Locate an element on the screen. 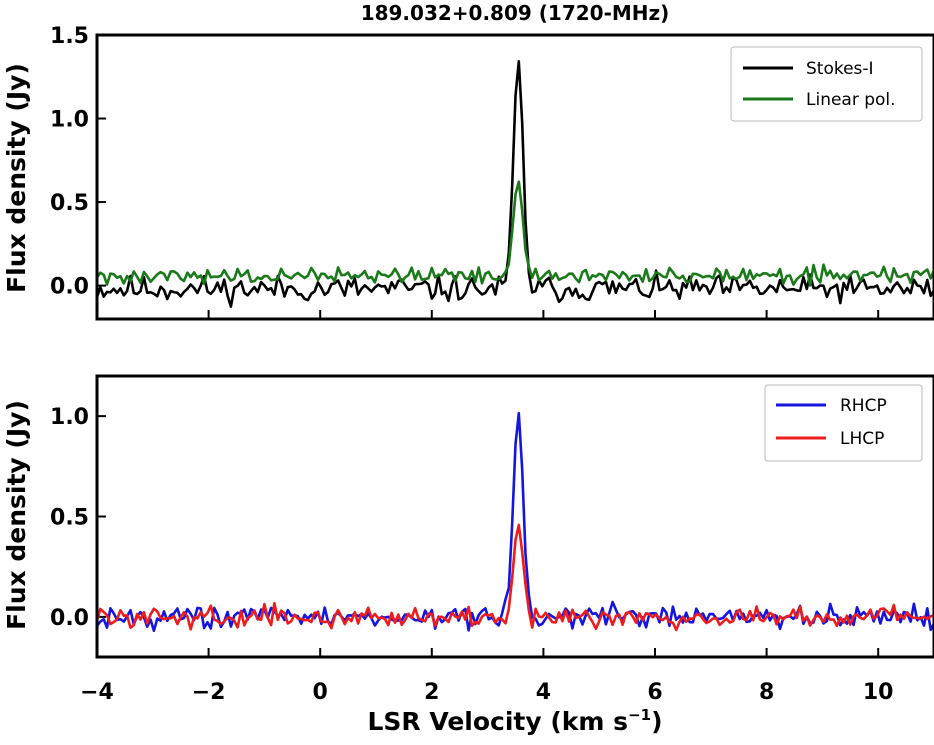 This screenshot has width=934, height=745. ytick-label: 1.5 is located at coordinates (69, 36).